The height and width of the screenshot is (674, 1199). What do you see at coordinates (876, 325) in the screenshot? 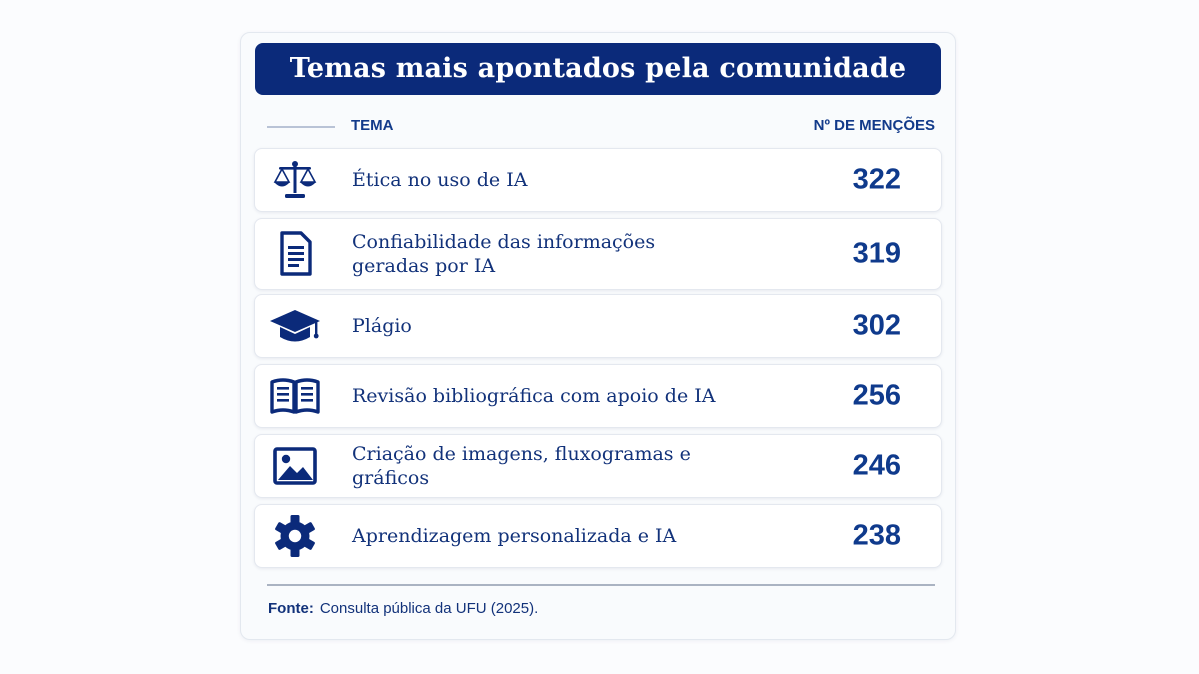
I see `row-value: 302` at bounding box center [876, 325].